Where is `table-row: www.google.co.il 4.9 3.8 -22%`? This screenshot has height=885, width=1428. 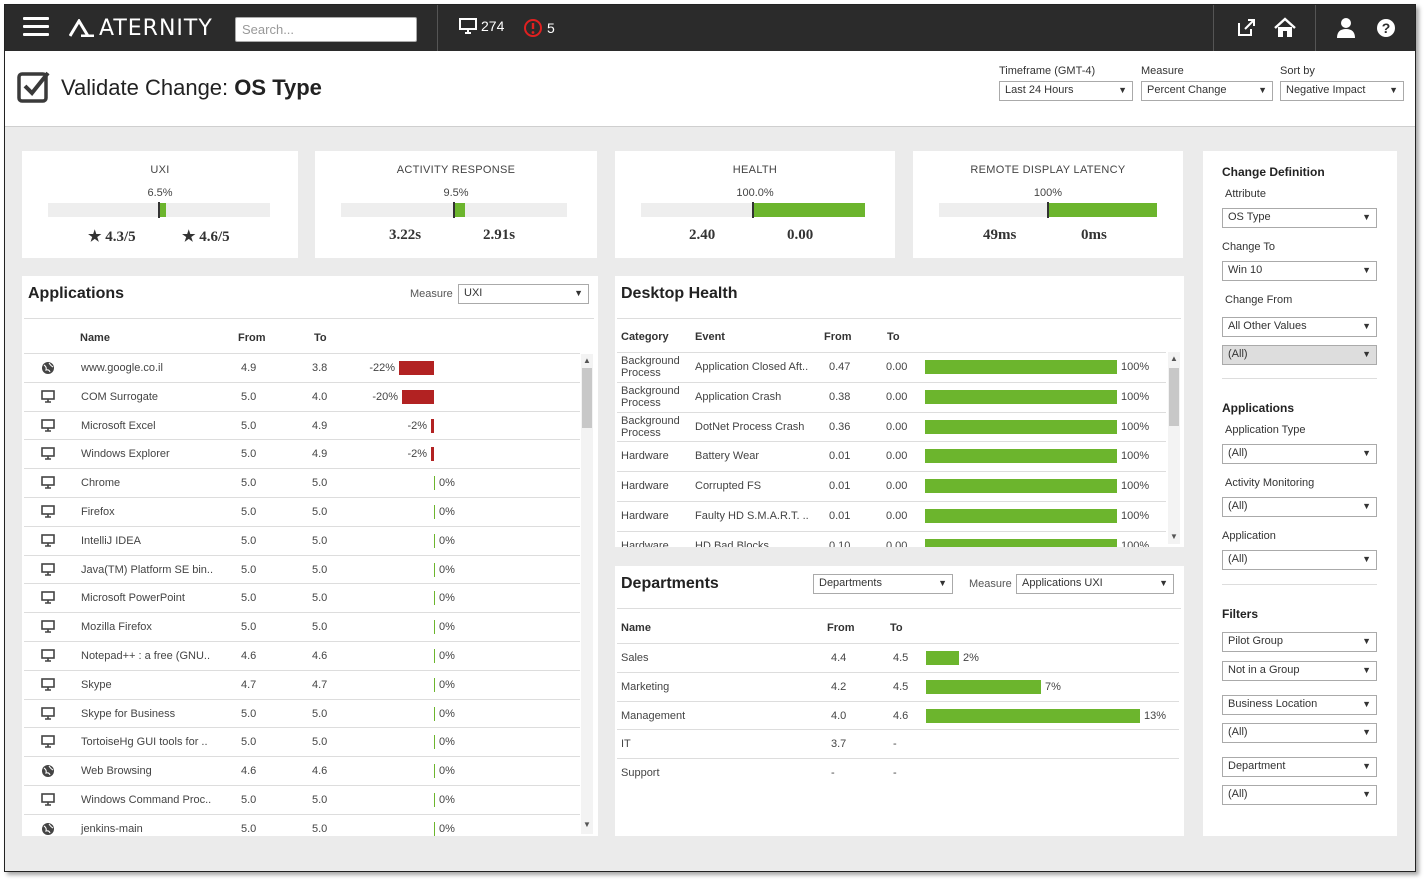
table-row: www.google.co.il 4.9 3.8 -22% is located at coordinates (302, 367).